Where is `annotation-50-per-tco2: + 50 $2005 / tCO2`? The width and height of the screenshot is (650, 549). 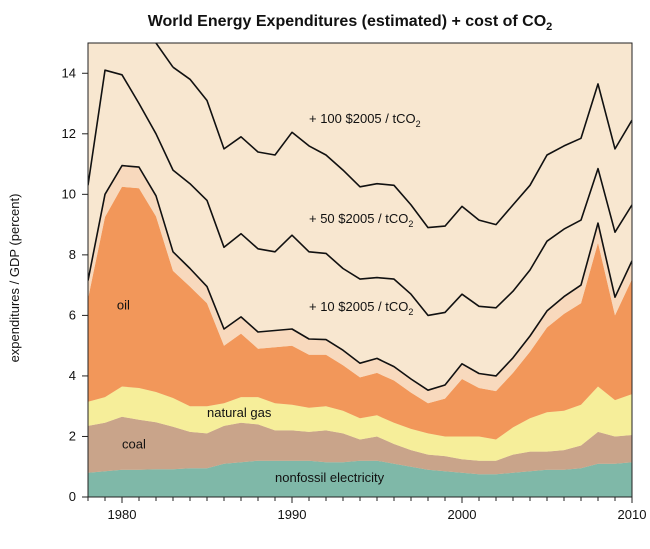 annotation-50-per-tco2: + 50 $2005 / tCO2 is located at coordinates (361, 220).